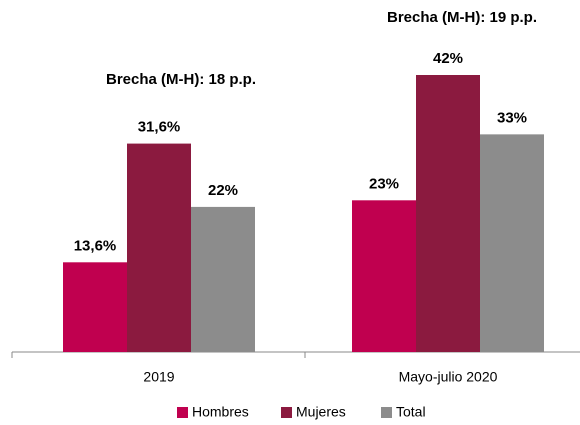 This screenshot has width=580, height=425. Describe the element at coordinates (448, 58) in the screenshot. I see `value-label: 42%` at that location.